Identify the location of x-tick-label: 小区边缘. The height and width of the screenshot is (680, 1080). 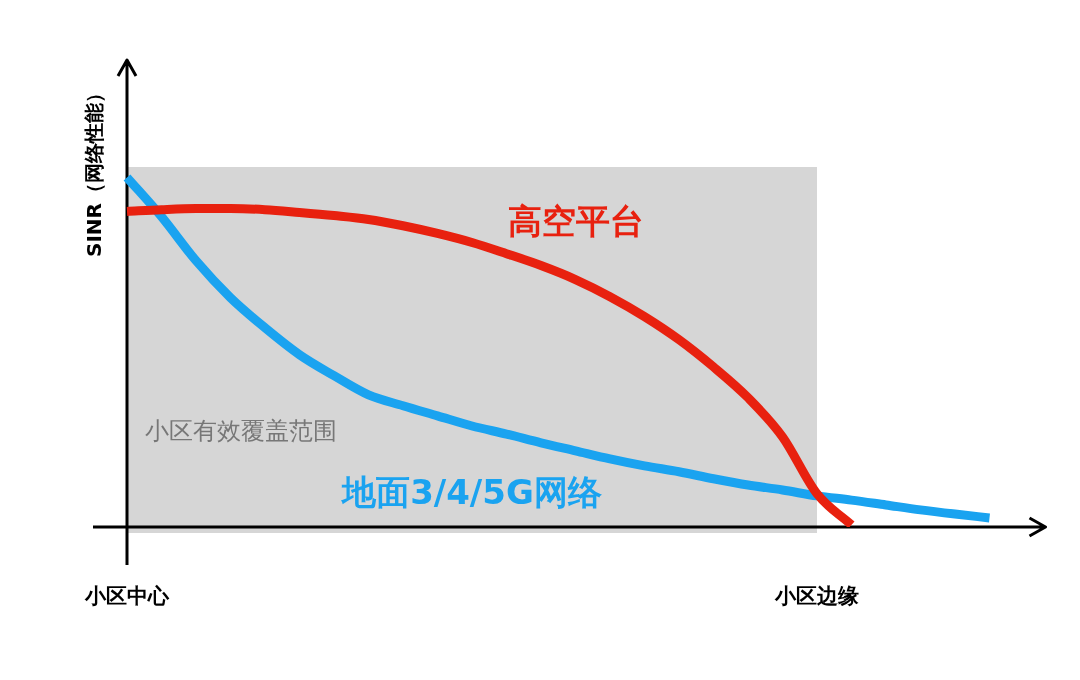
(816, 596).